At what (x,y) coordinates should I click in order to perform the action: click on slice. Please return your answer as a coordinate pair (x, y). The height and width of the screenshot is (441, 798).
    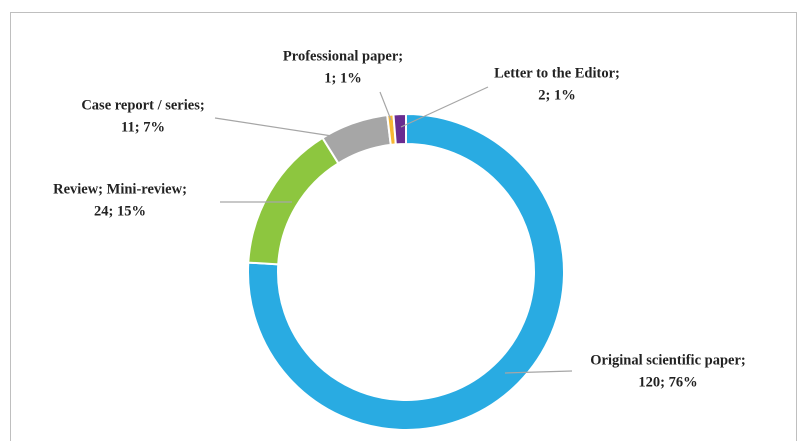
    Looking at the image, I should click on (399, 129).